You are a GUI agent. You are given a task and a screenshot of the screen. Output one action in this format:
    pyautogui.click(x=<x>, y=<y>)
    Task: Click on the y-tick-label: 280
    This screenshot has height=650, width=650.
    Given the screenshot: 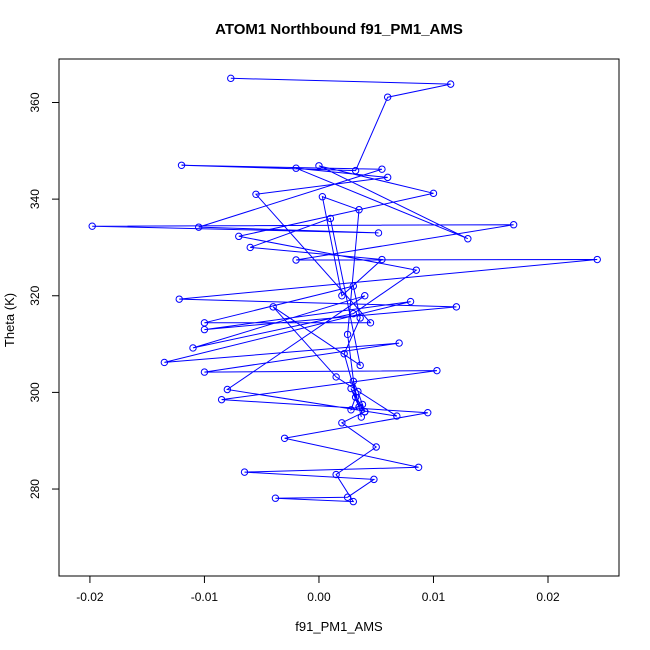 What is the action you would take?
    pyautogui.click(x=35, y=489)
    